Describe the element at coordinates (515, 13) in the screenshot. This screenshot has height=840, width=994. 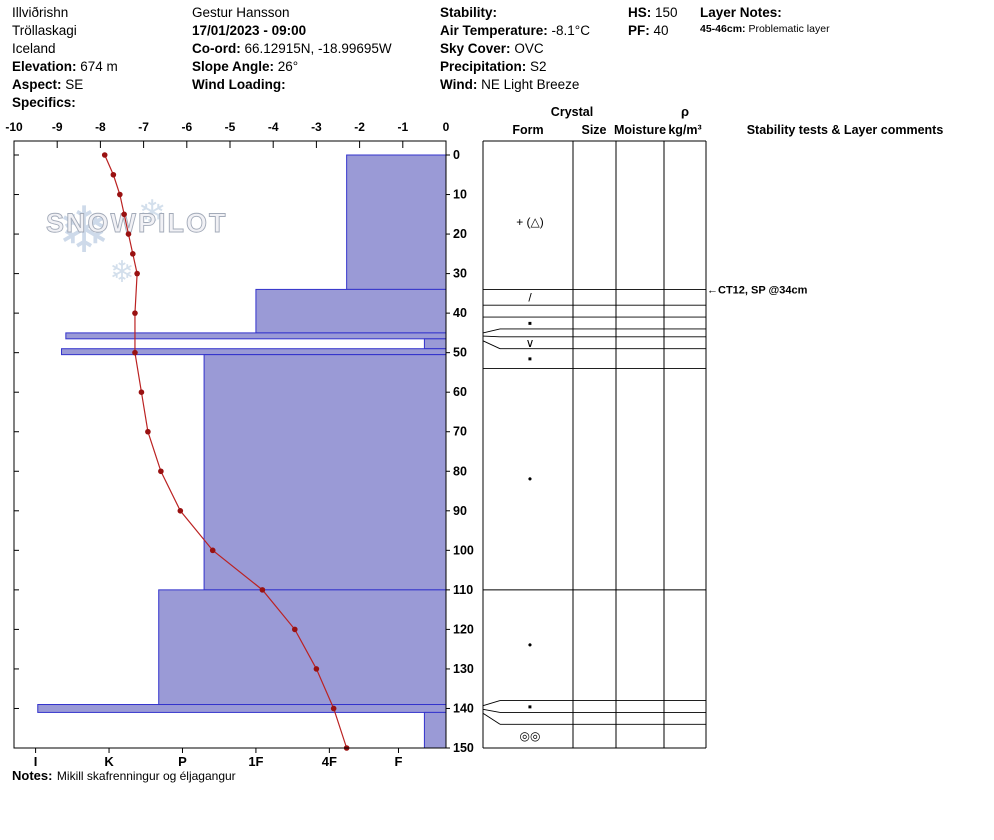
I see `stability-line: Stability:` at that location.